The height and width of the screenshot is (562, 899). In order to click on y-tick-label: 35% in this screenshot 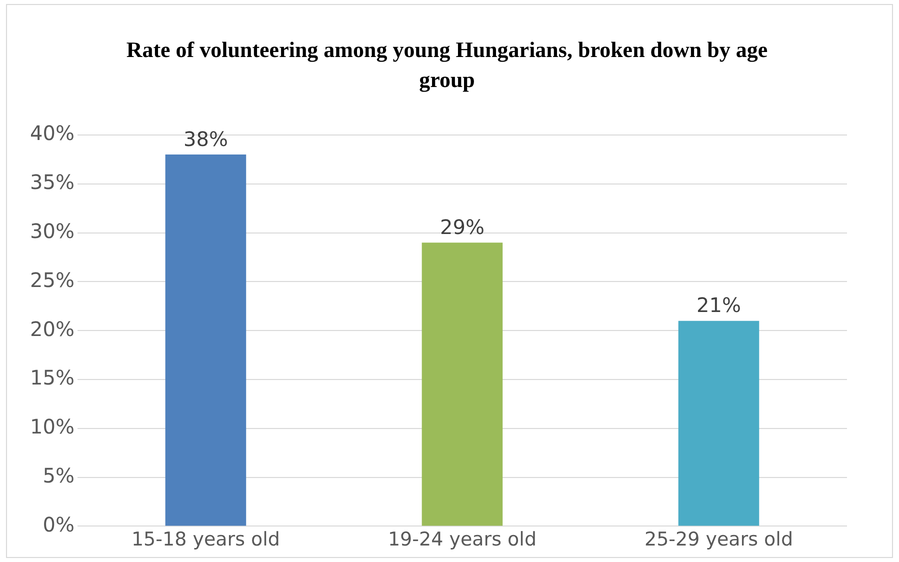, I will do `click(52, 182)`.